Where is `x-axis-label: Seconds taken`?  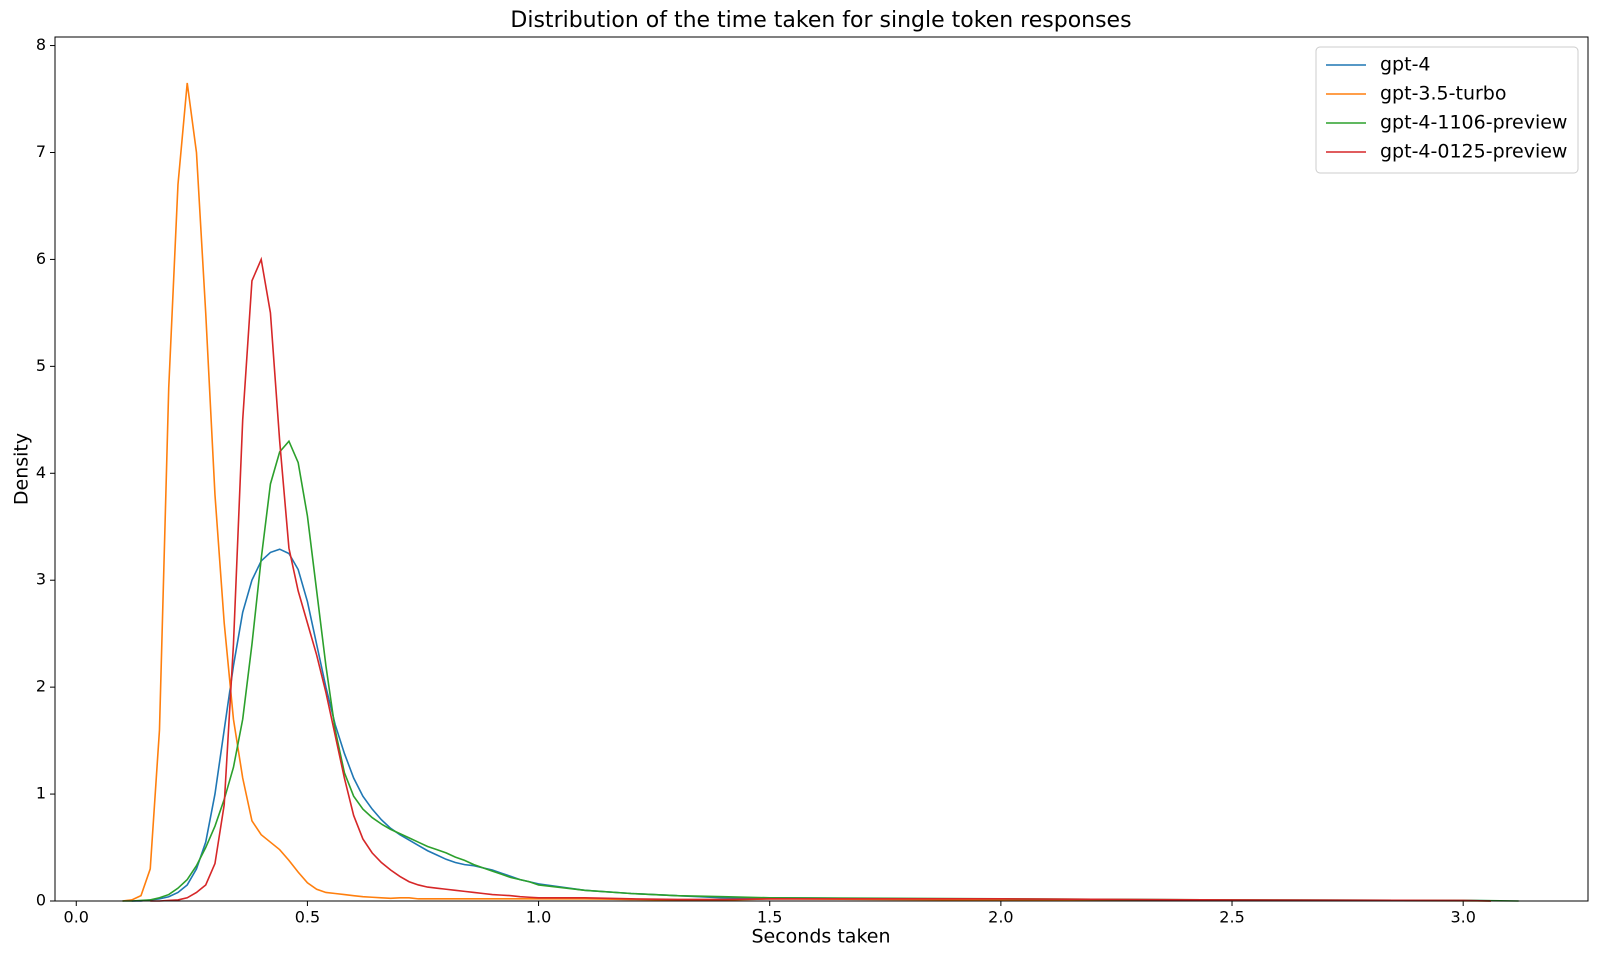
x-axis-label: Seconds taken is located at coordinates (820, 937).